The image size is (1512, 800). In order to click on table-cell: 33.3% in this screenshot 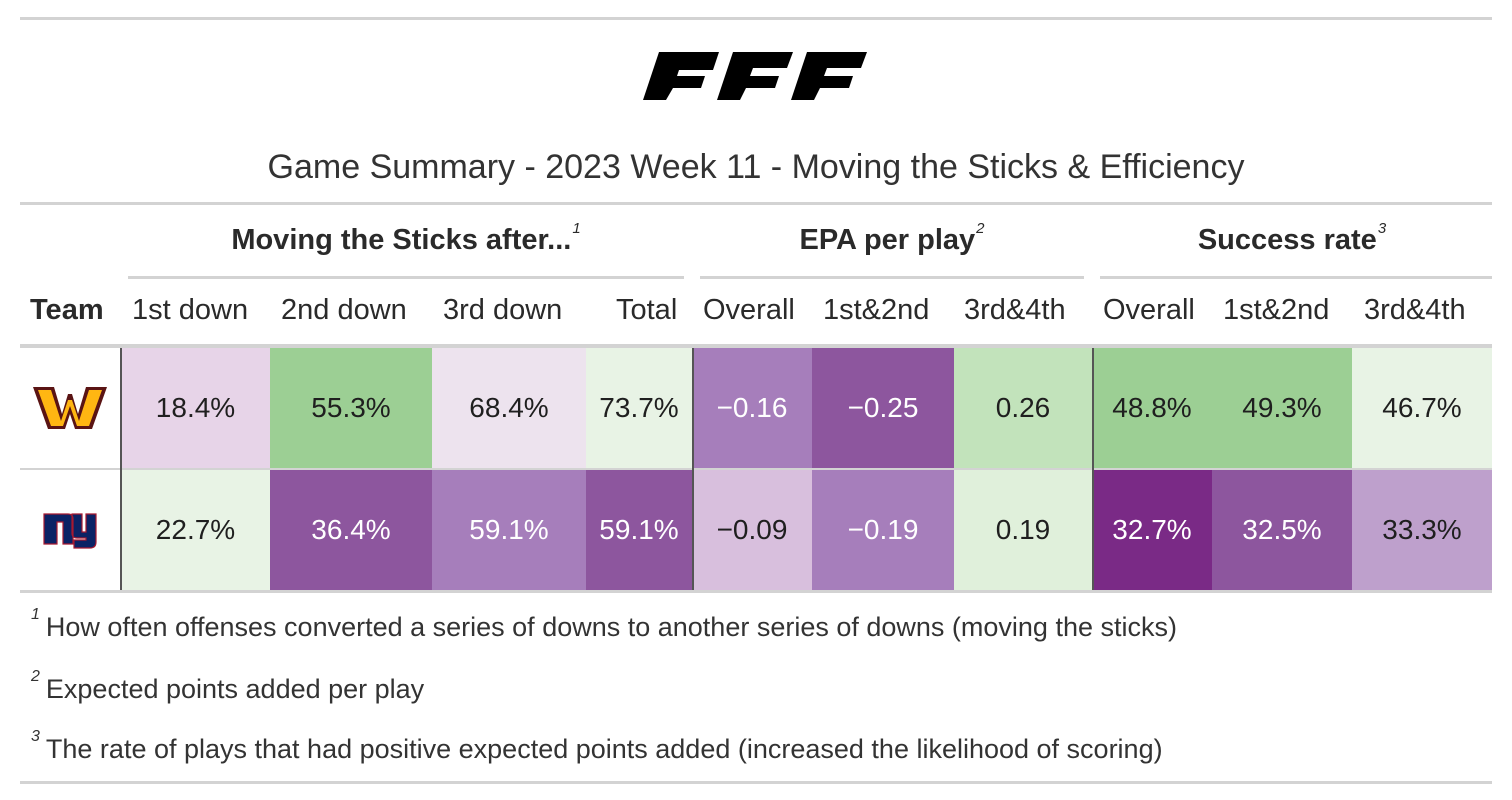, I will do `click(1422, 530)`.